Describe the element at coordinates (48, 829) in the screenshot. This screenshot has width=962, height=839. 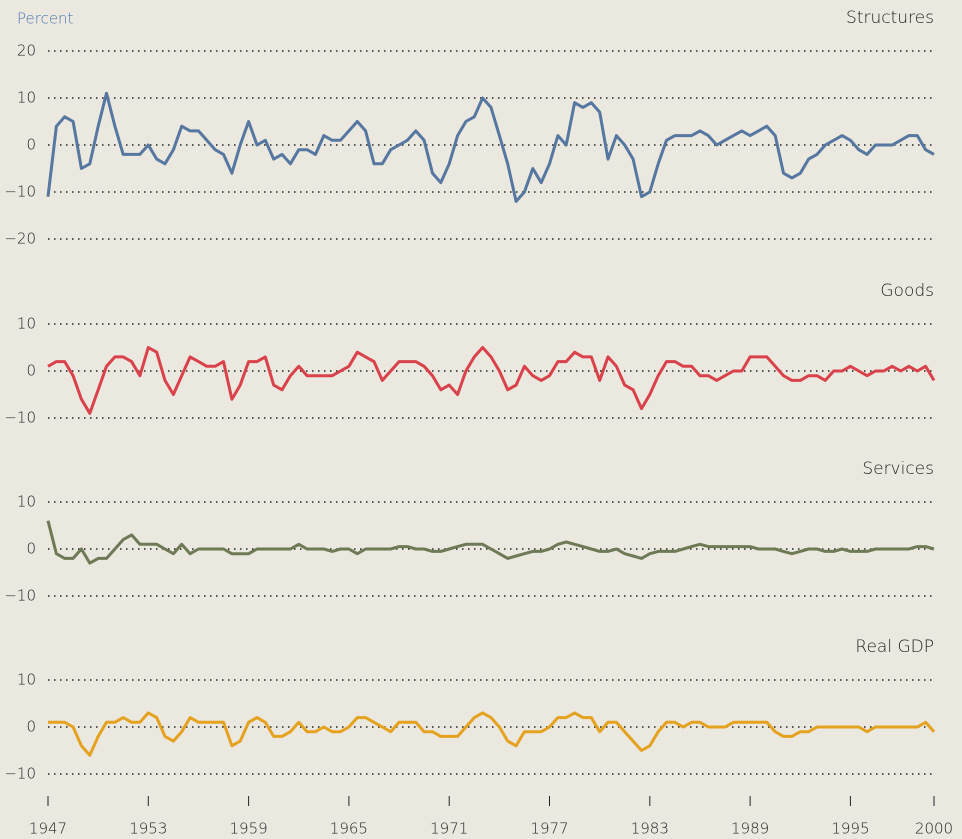
I see `x-tick-label: 1947` at that location.